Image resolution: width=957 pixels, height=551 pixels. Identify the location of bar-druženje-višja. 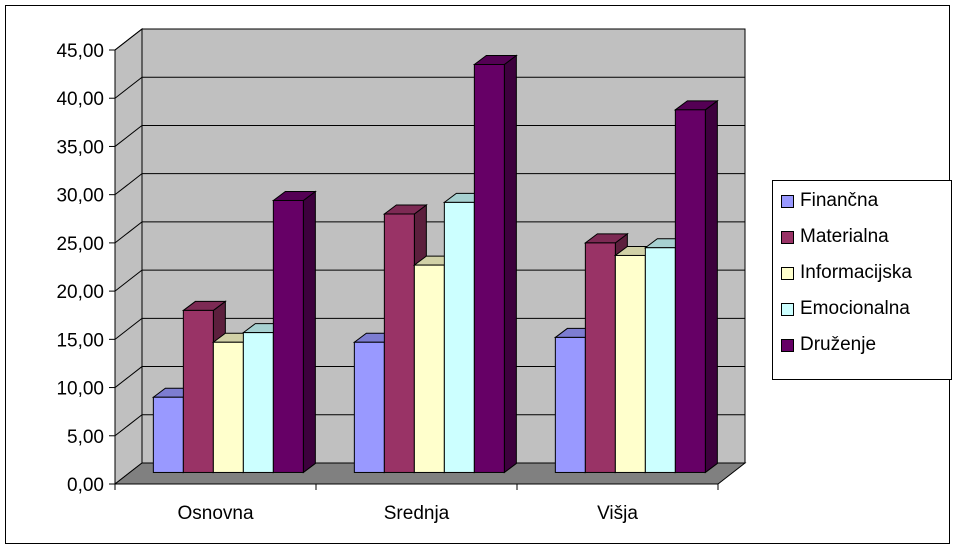
(696, 286).